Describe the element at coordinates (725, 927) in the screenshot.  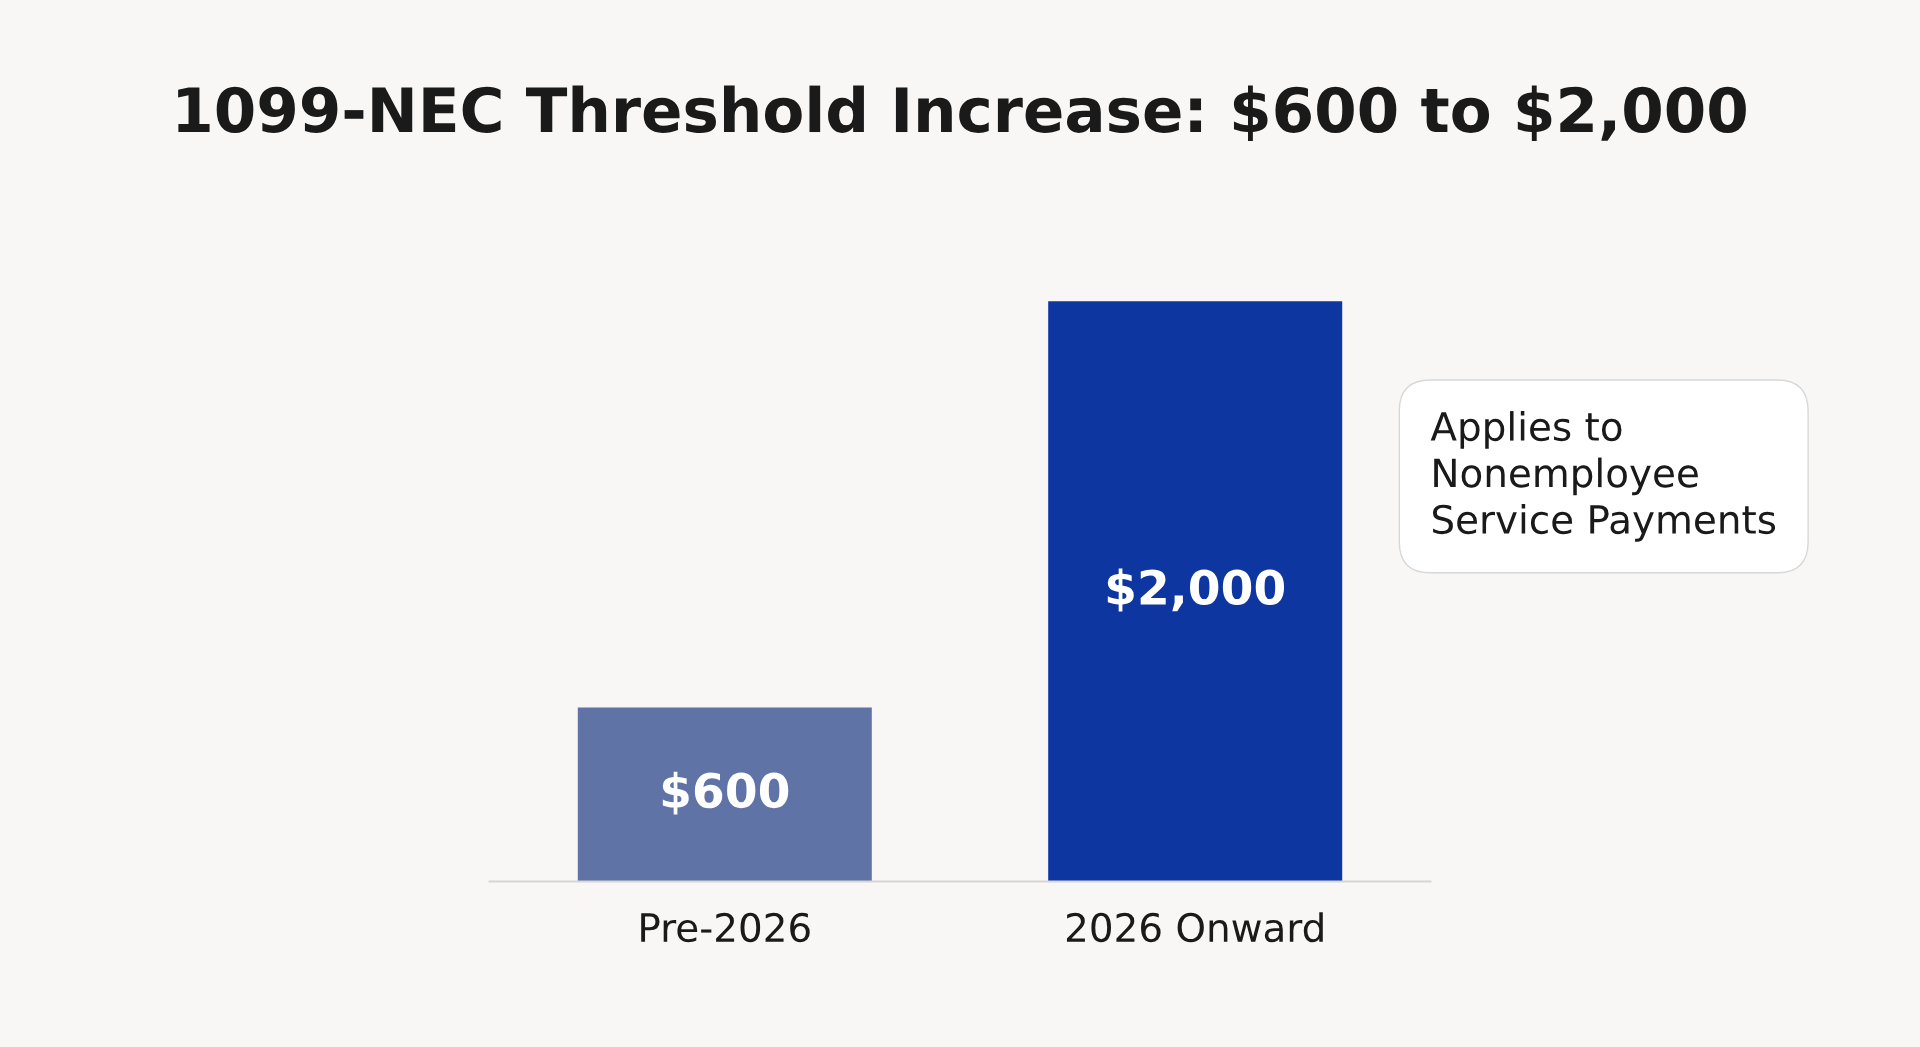
I see `x-tick-label: Pre-2026` at that location.